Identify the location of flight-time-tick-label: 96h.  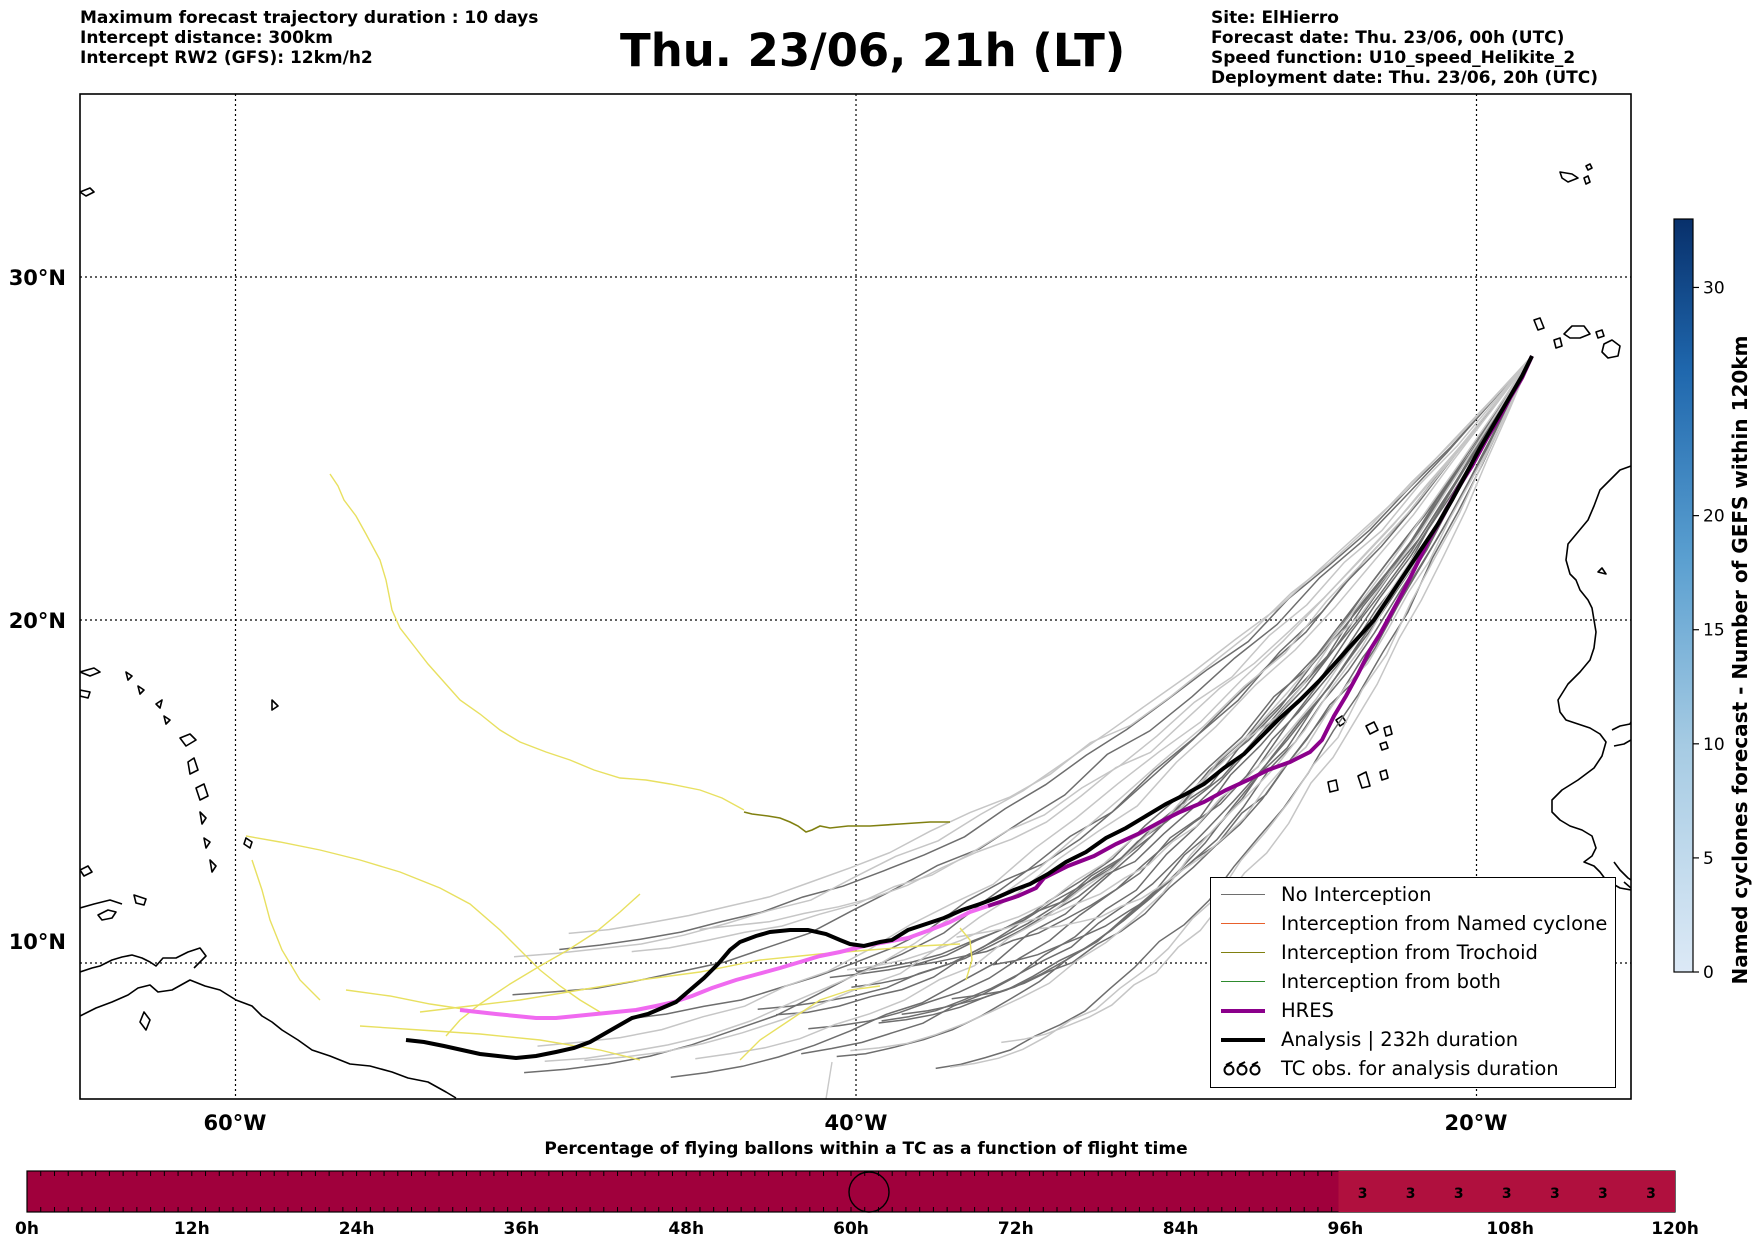
(1346, 1229).